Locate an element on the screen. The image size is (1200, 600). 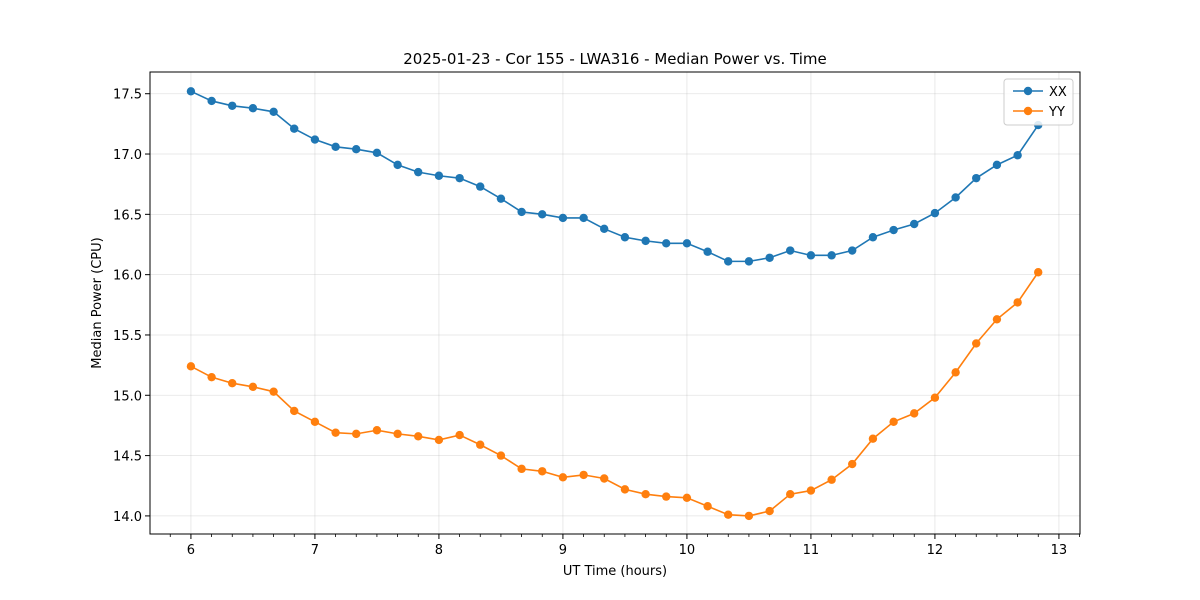
x-tick-label: 8 is located at coordinates (439, 550).